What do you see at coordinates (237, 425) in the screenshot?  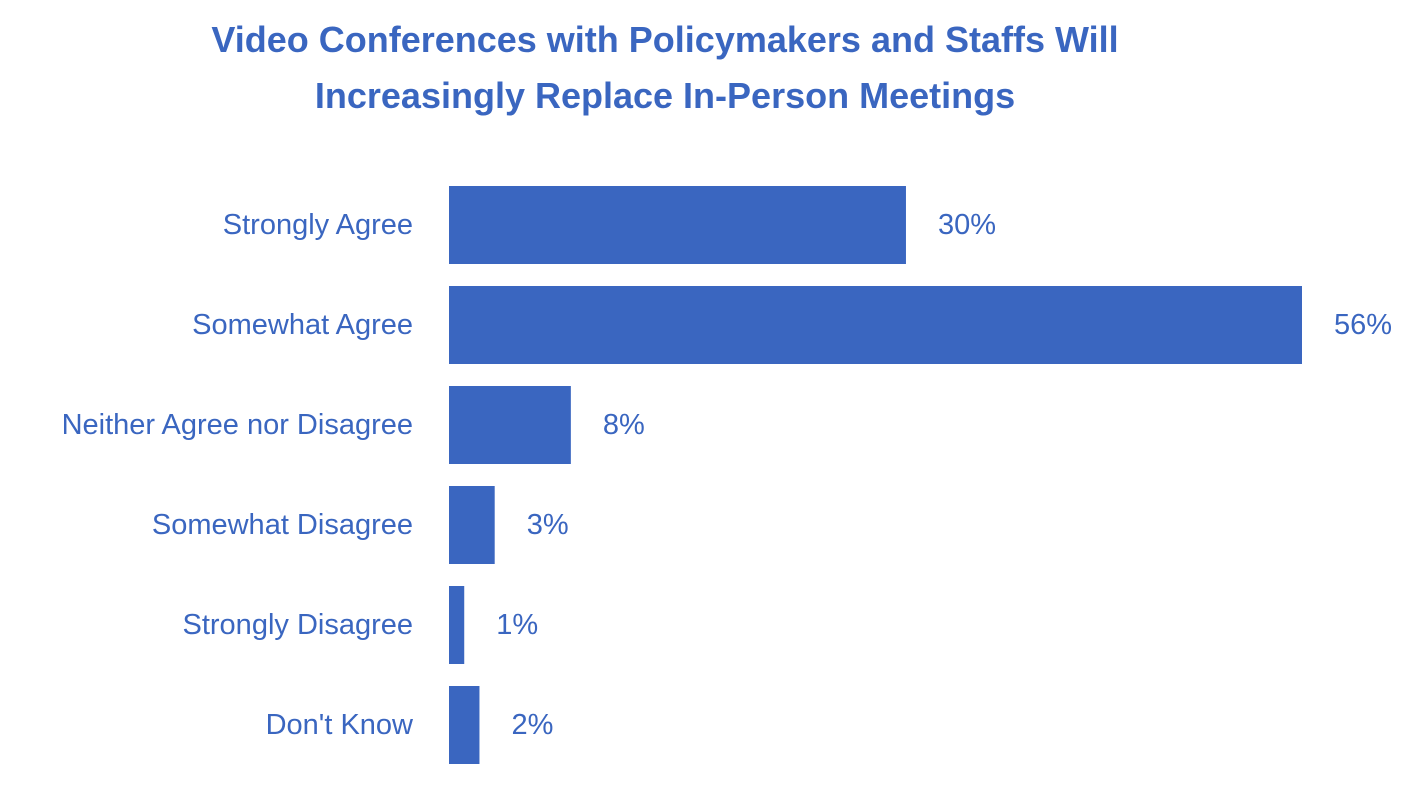 I see `category-label: Neither Agree nor Disagree` at bounding box center [237, 425].